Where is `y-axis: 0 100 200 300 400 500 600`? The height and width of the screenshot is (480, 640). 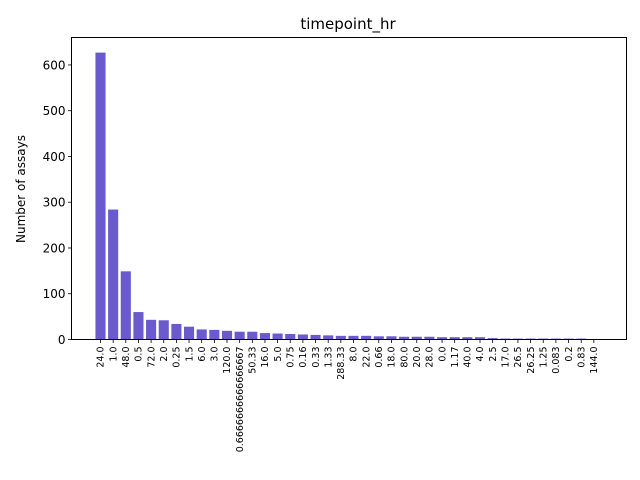
y-axis: 0 100 200 300 400 500 600 is located at coordinates (57, 202).